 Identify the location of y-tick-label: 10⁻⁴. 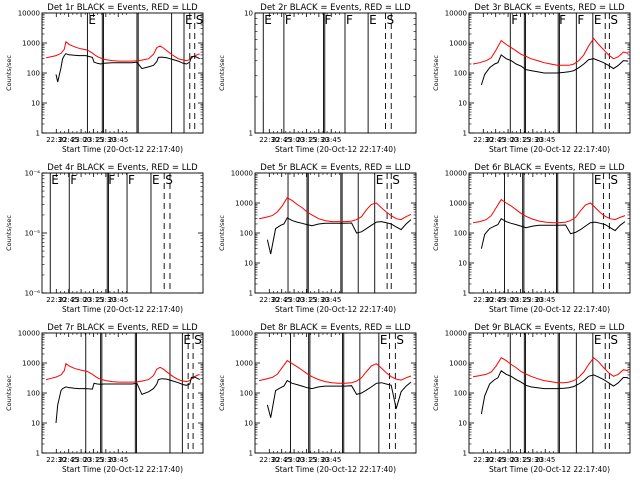
(33, 174).